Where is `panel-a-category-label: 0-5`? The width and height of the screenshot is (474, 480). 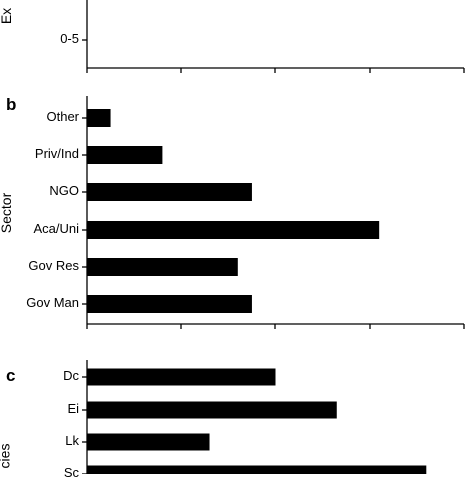
panel-a-category-label: 0-5 is located at coordinates (69, 38).